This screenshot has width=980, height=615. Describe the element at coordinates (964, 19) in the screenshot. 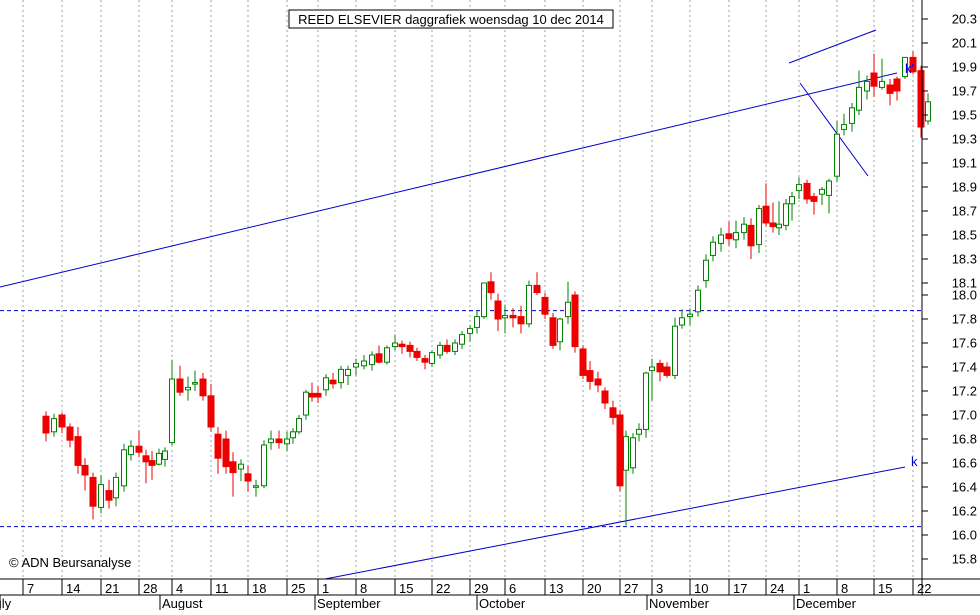

I see `y-tick-label: 20.3` at that location.